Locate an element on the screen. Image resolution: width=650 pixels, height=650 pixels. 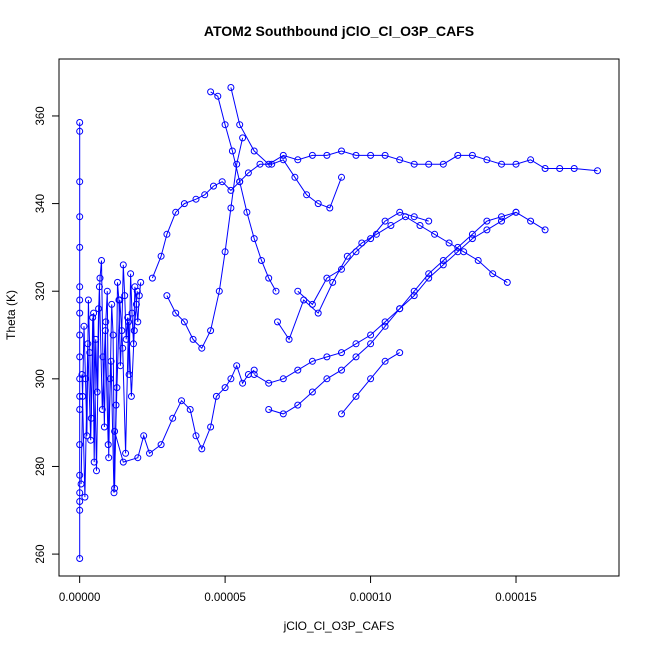
x-tick-label: 0.00015 is located at coordinates (516, 598).